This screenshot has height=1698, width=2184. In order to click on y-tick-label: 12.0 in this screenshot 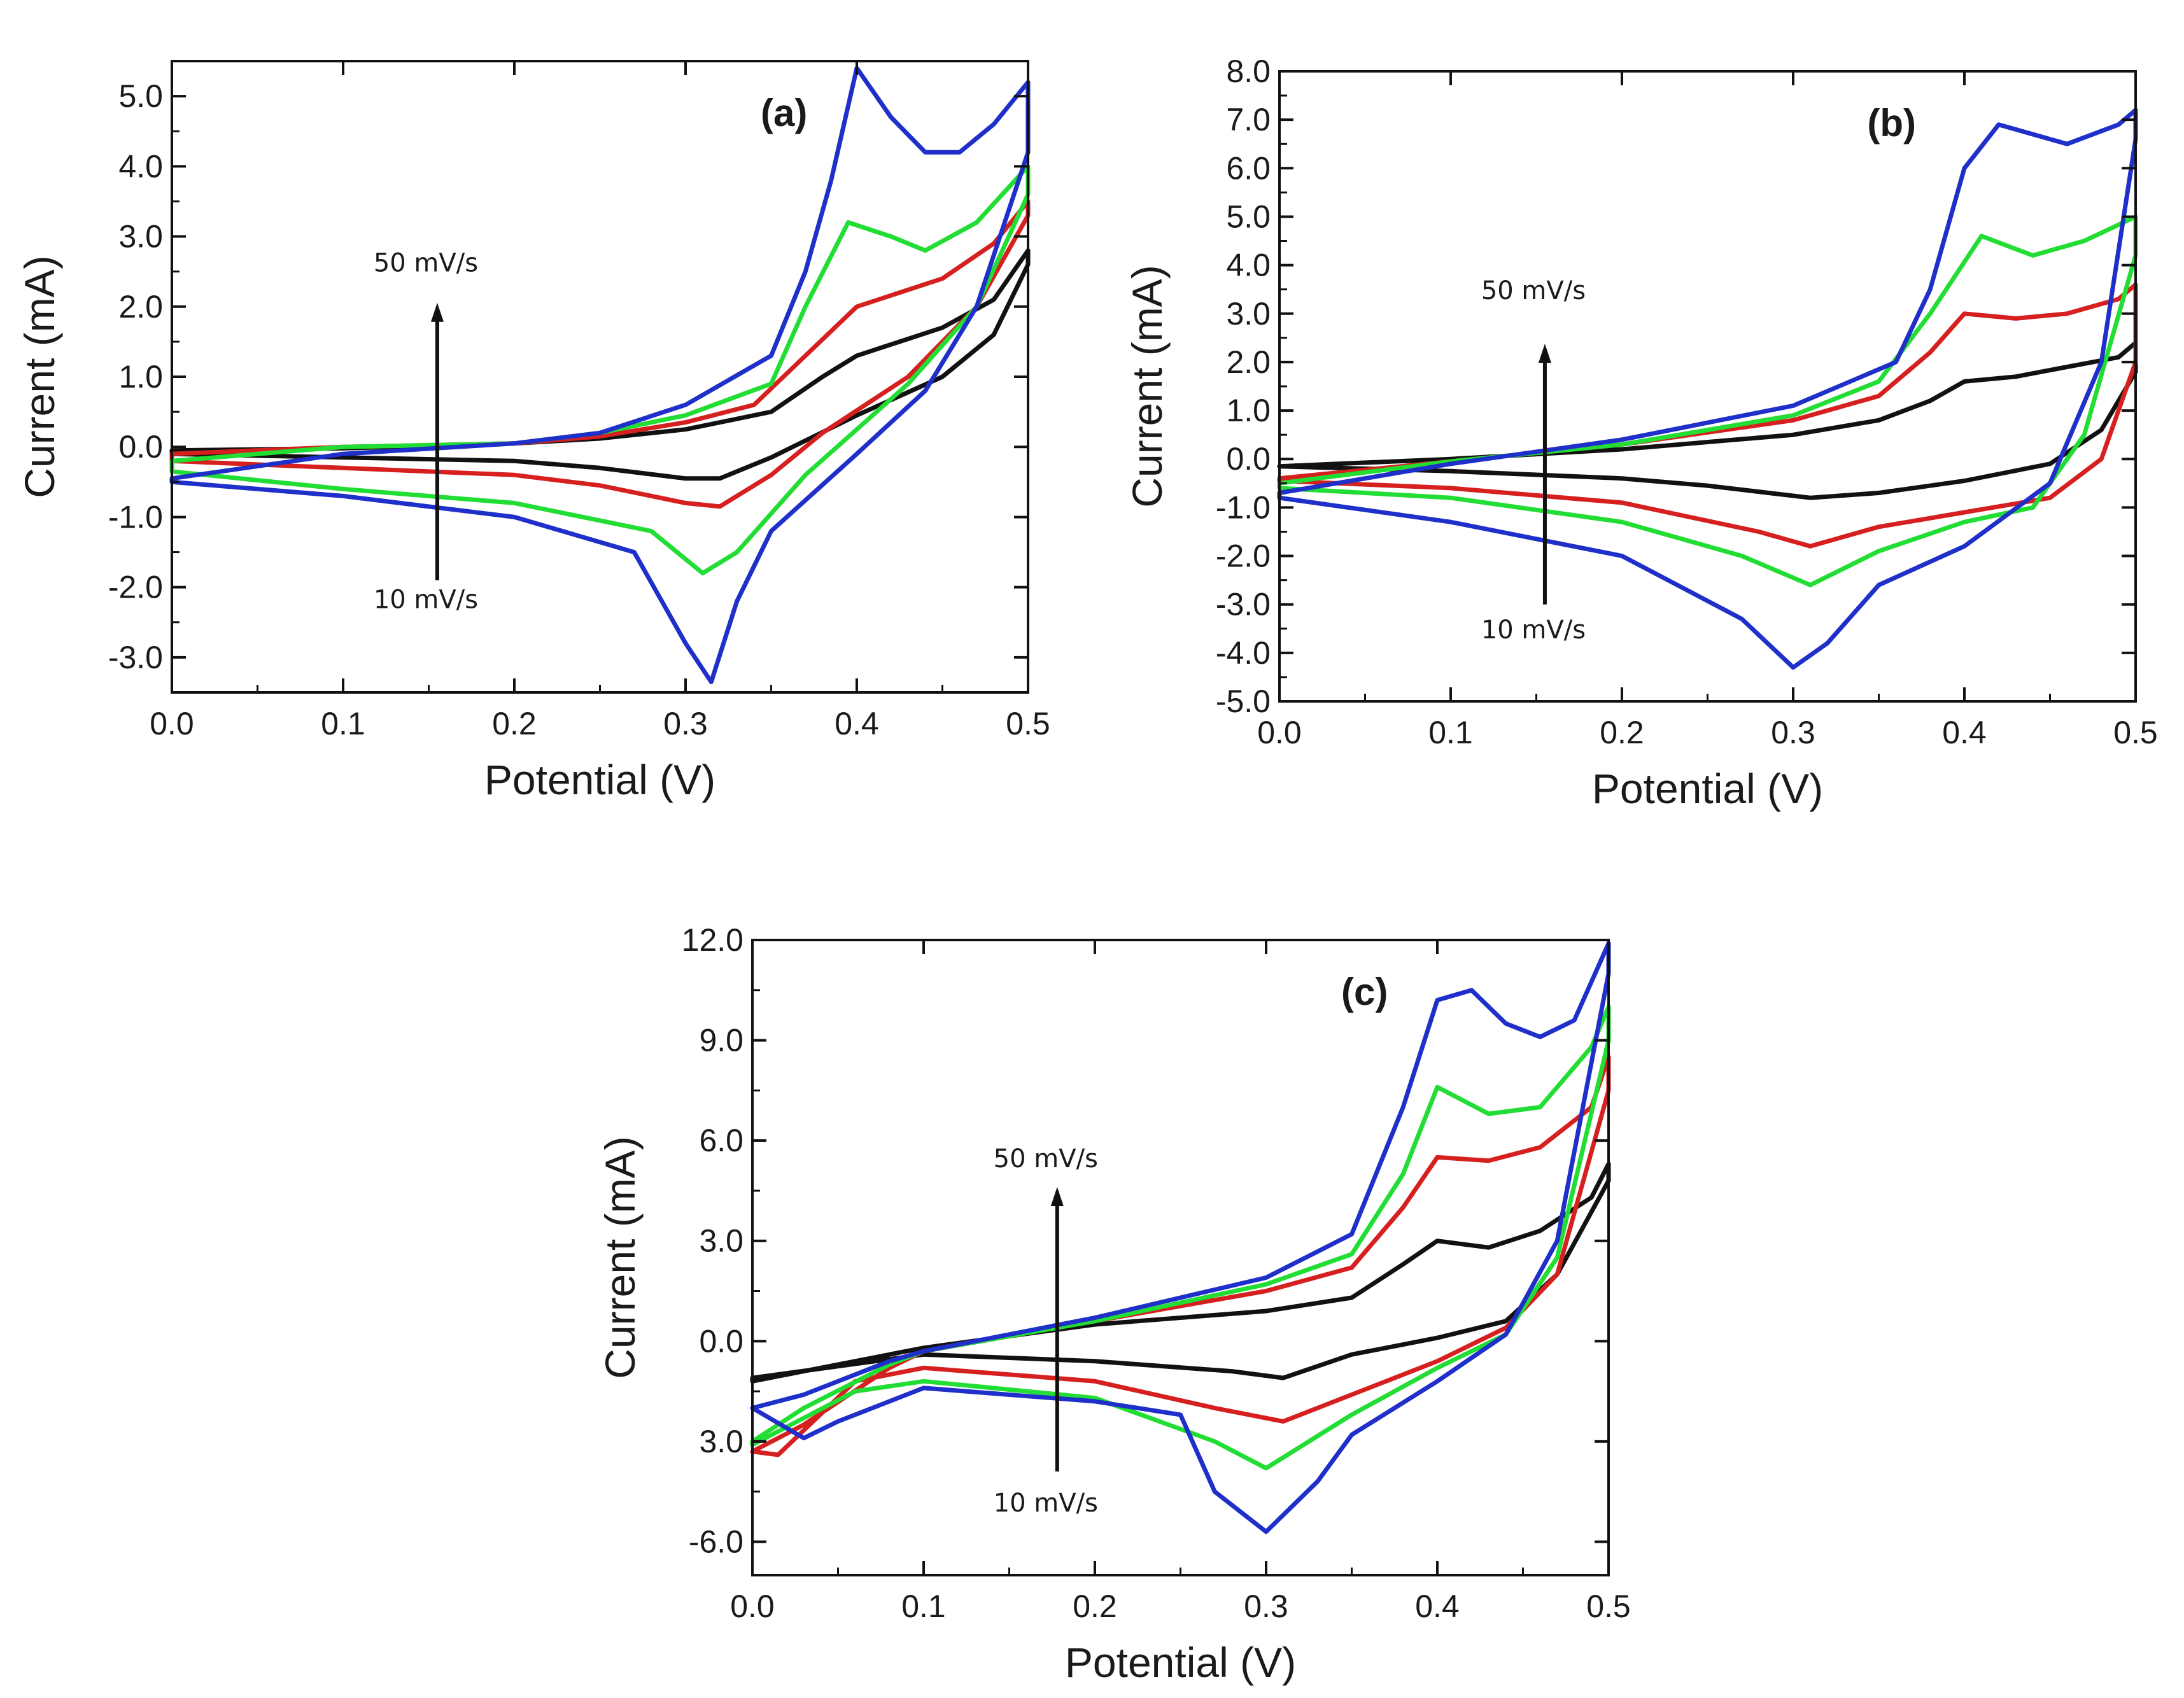, I will do `click(712, 940)`.